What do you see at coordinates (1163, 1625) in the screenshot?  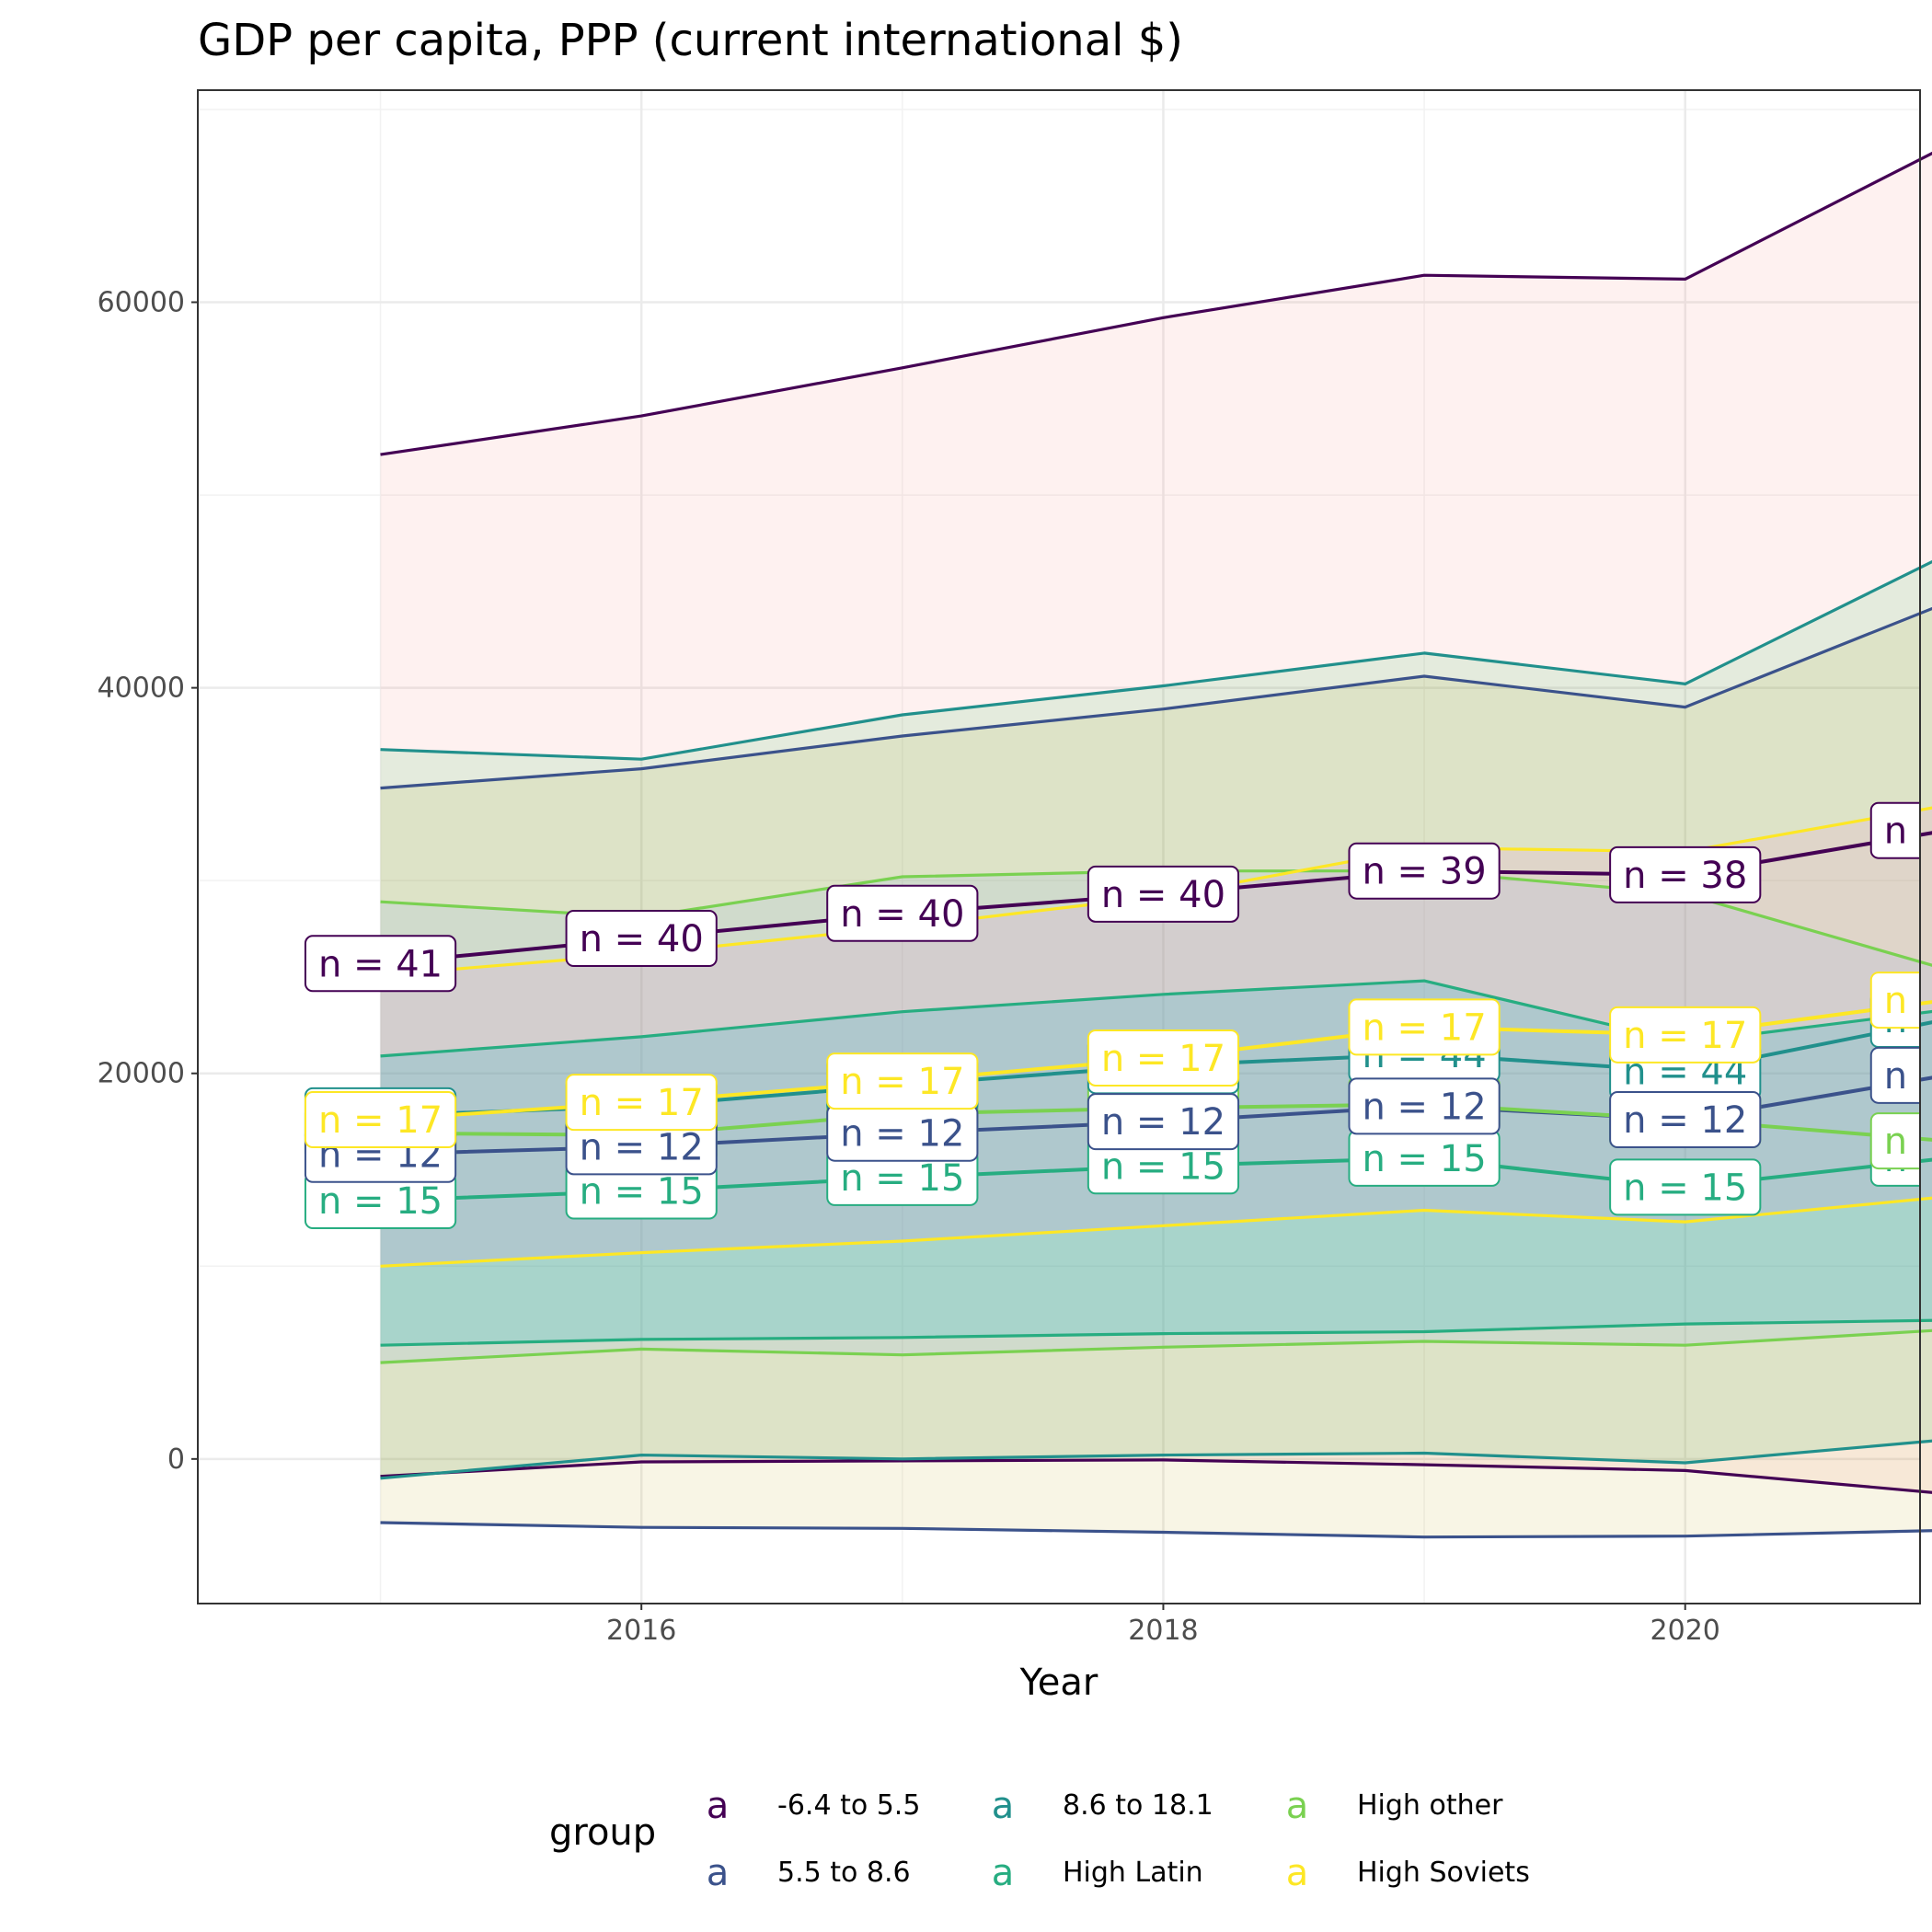 I see `x-axis: 2016 2018 2020` at bounding box center [1163, 1625].